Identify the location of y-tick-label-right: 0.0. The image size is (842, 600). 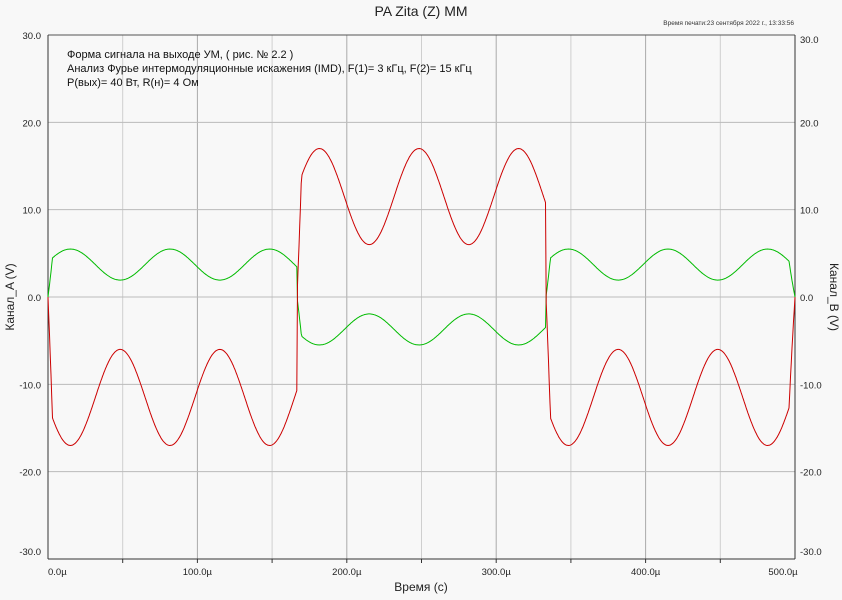
(806, 298).